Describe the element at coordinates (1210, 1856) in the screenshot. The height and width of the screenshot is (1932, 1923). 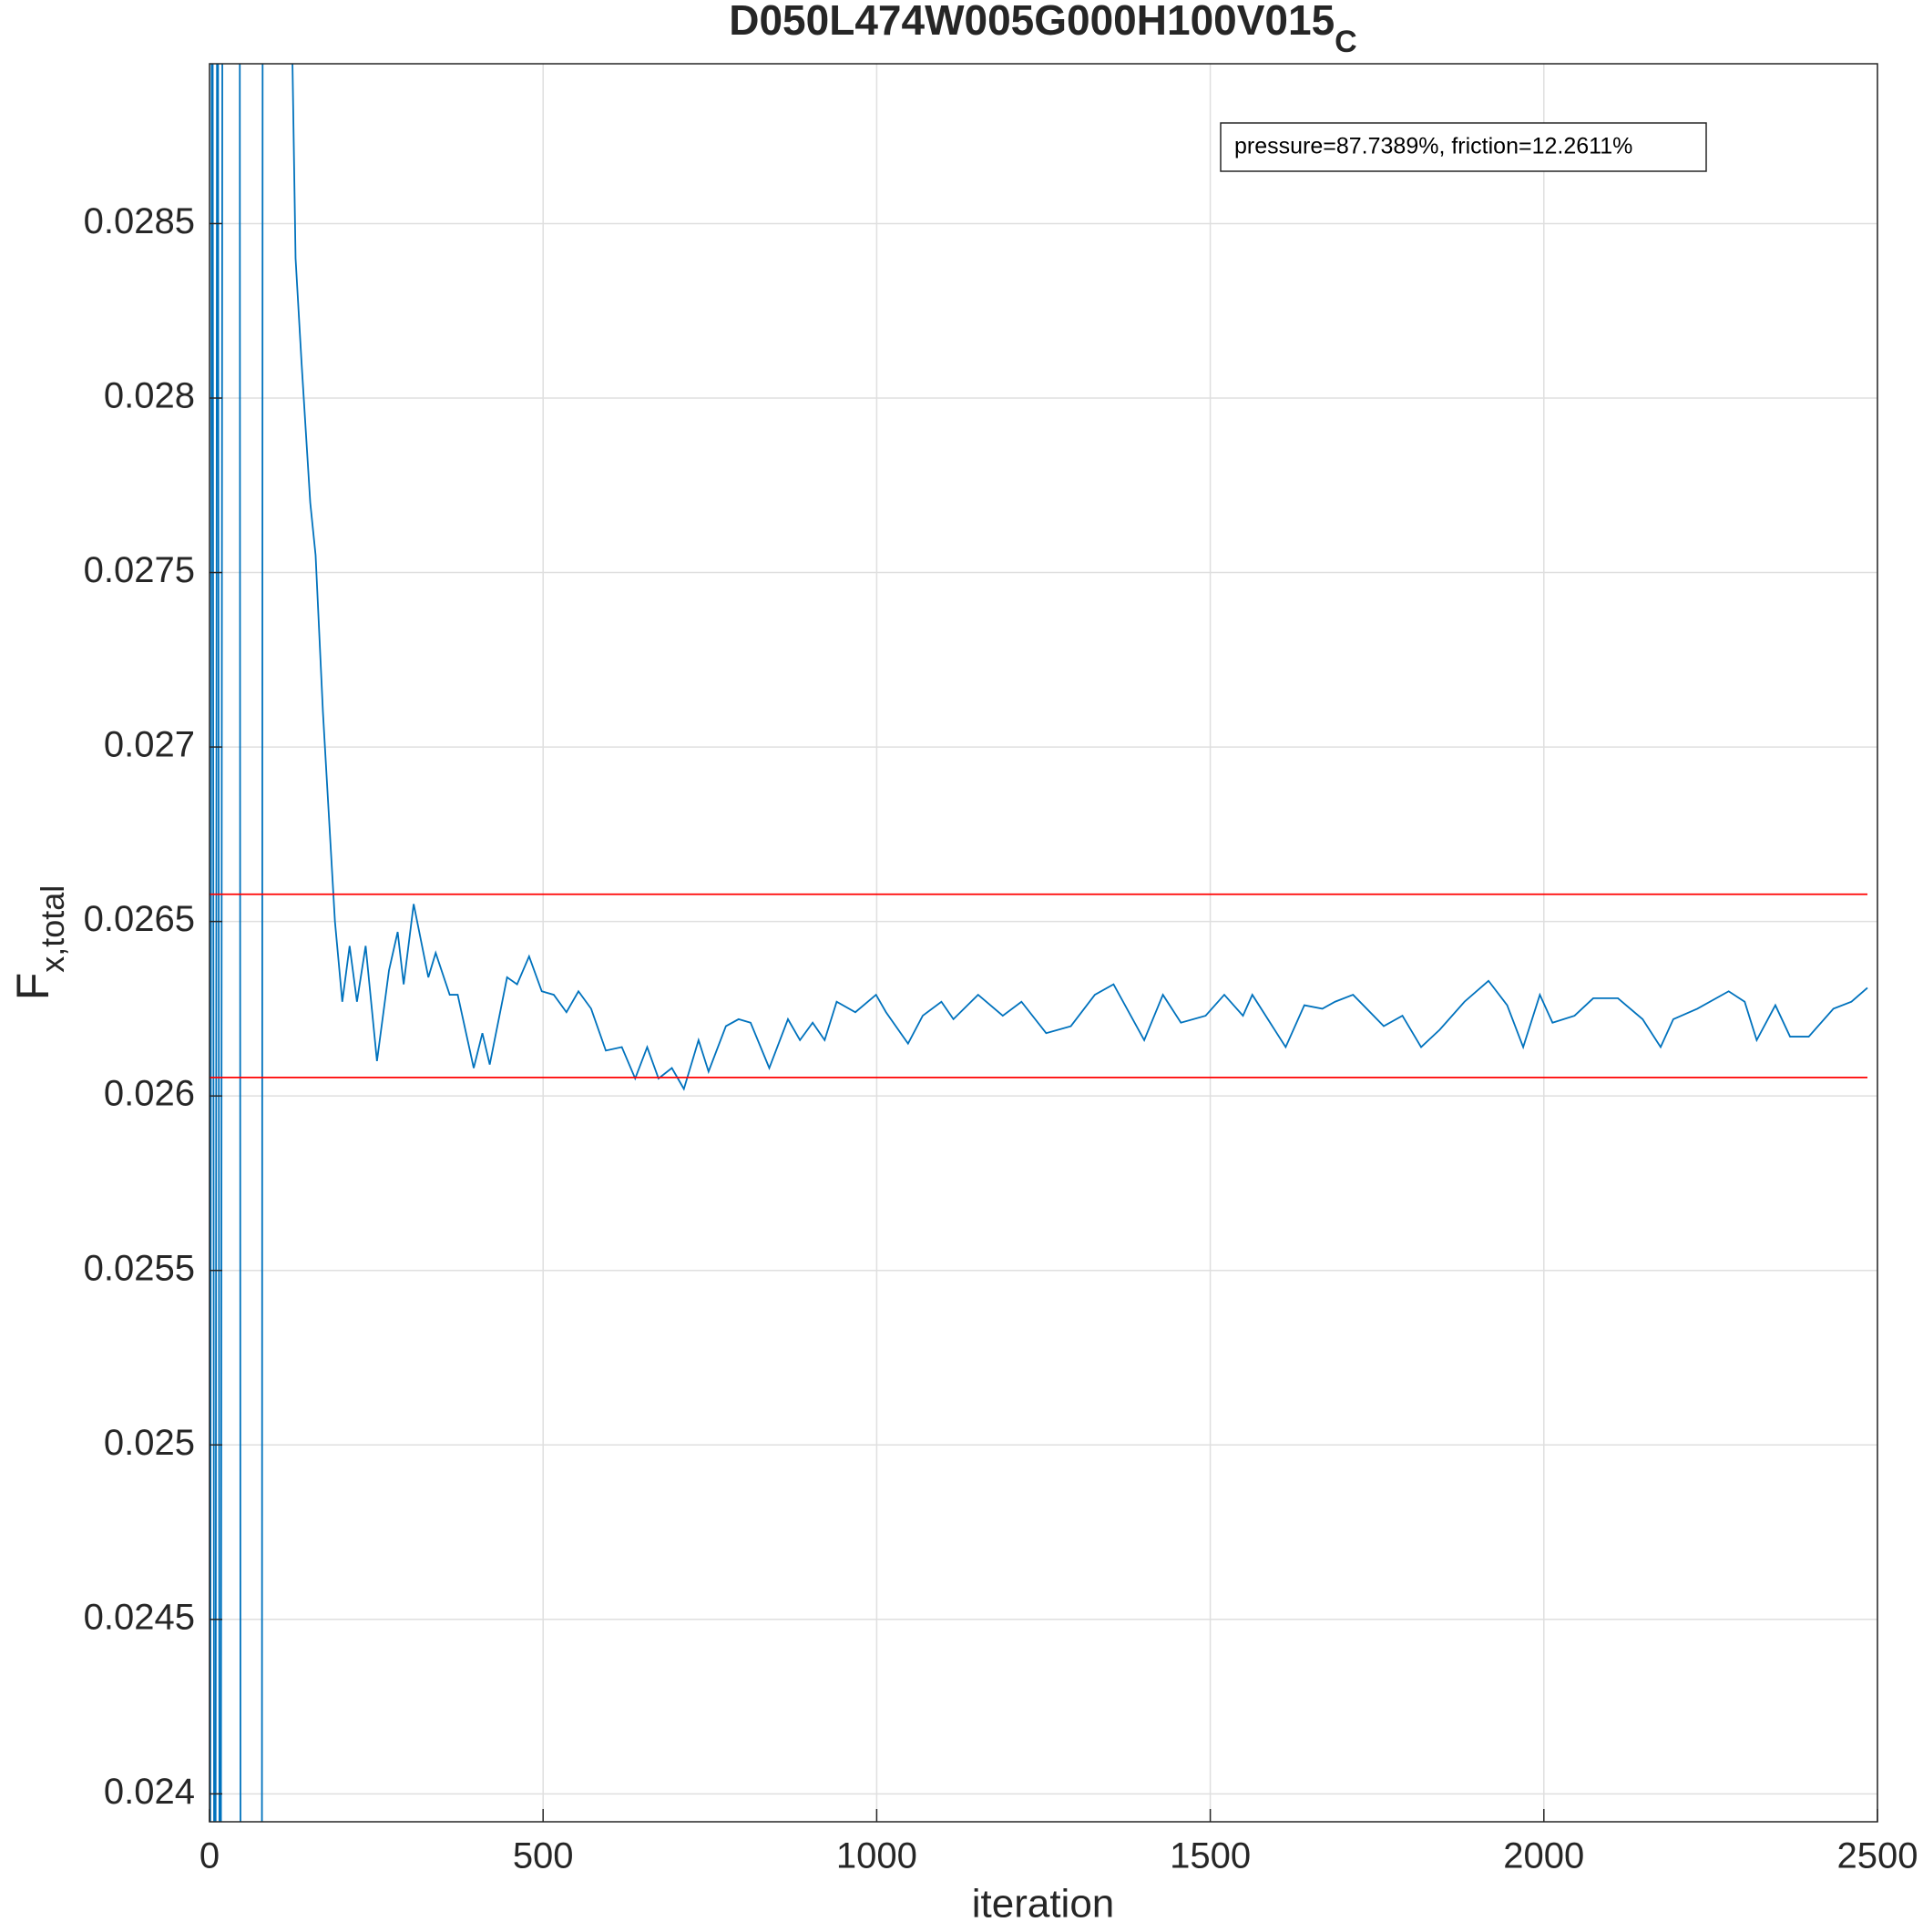
I see `x-tick-label: 1500` at that location.